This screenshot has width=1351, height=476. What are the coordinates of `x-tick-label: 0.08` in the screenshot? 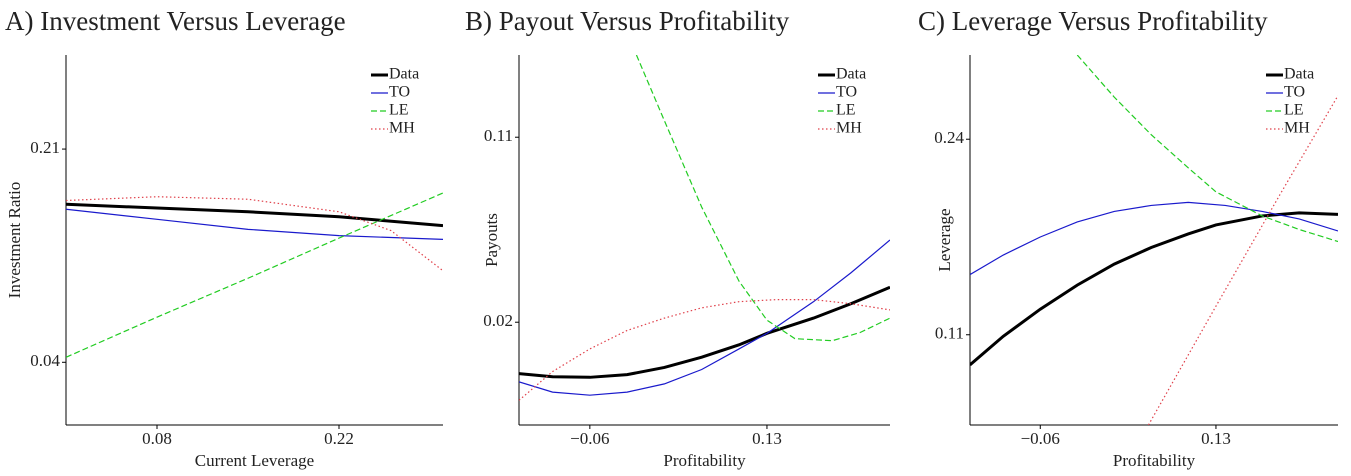 It's located at (157, 438).